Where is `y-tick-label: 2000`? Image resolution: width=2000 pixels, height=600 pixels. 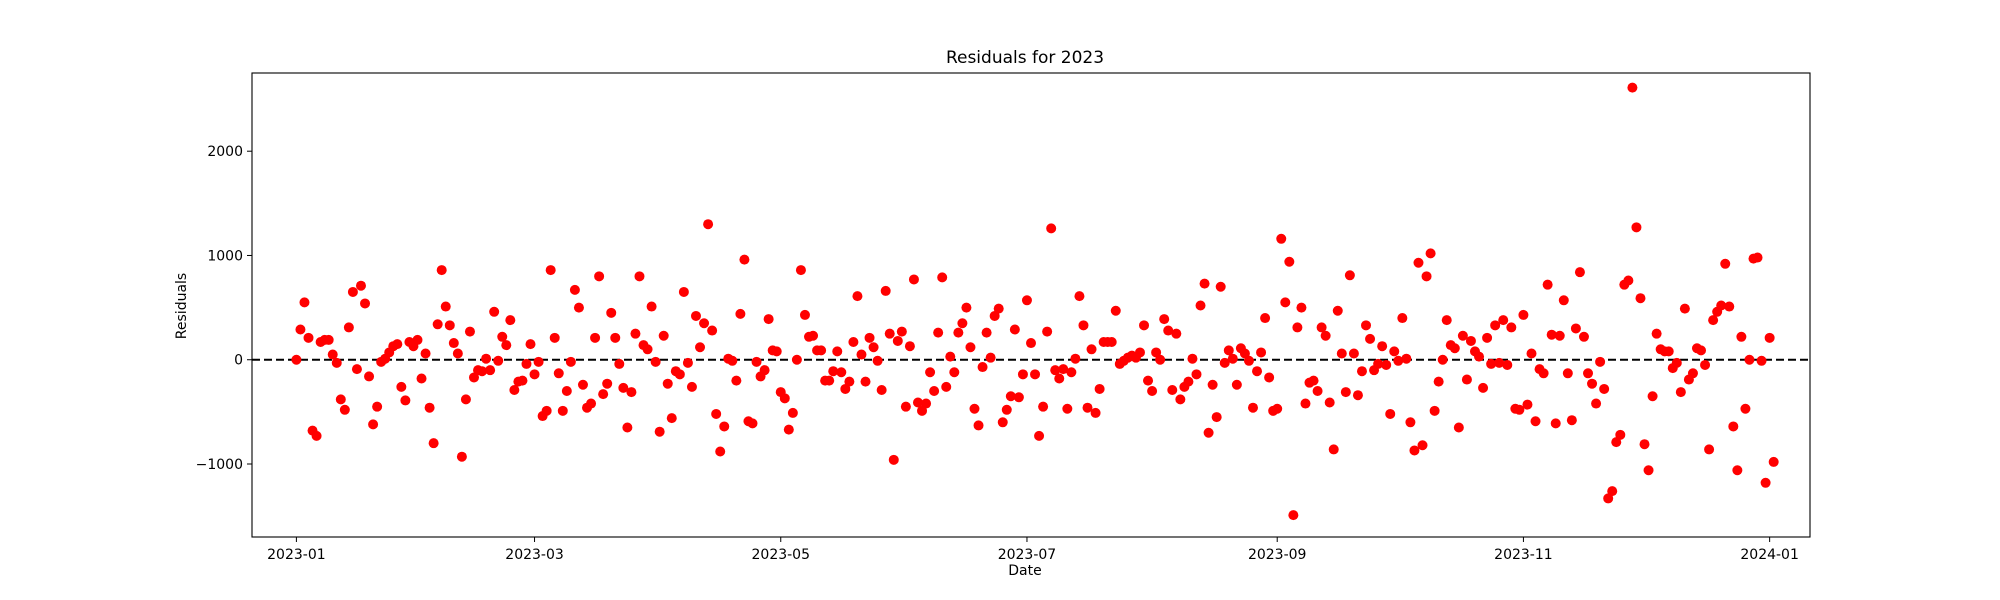
y-tick-label: 2000 is located at coordinates (225, 152).